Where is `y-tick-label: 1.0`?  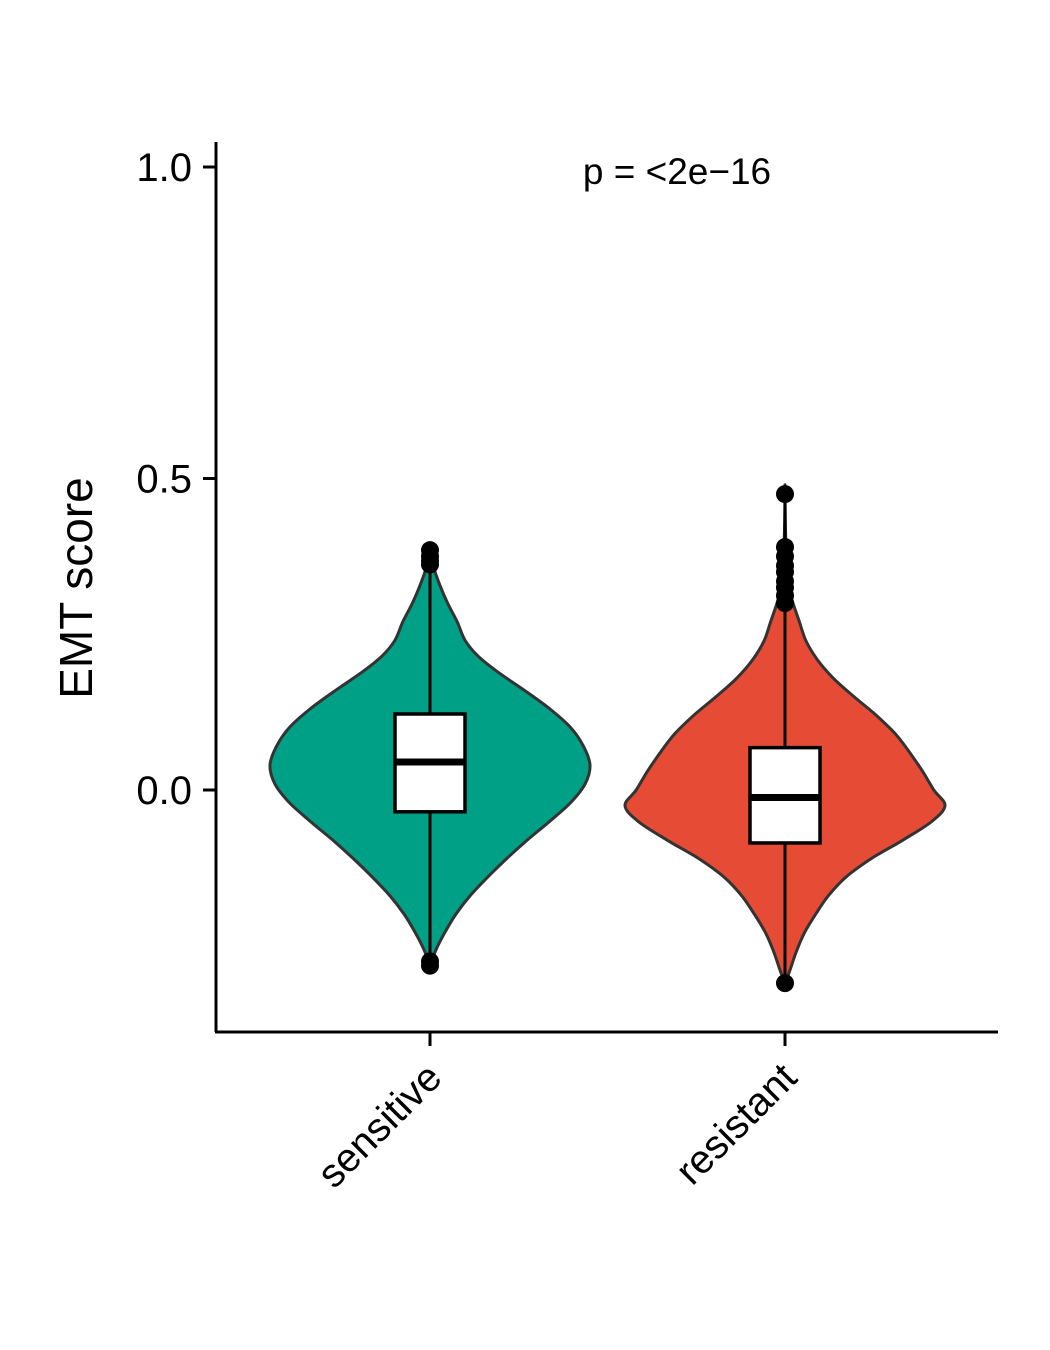
y-tick-label: 1.0 is located at coordinates (164, 168).